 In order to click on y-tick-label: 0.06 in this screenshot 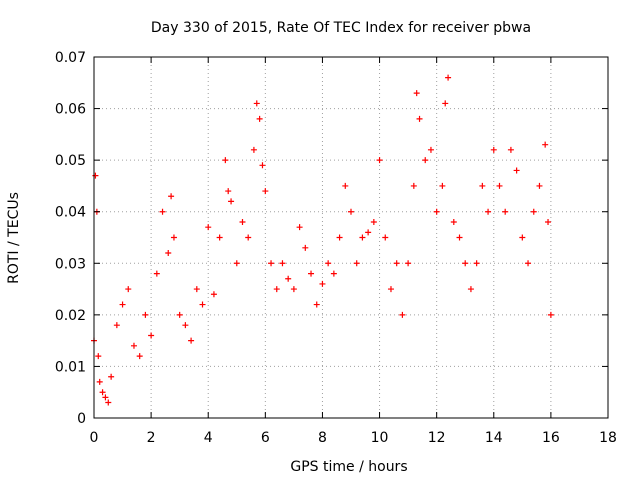, I will do `click(70, 110)`.